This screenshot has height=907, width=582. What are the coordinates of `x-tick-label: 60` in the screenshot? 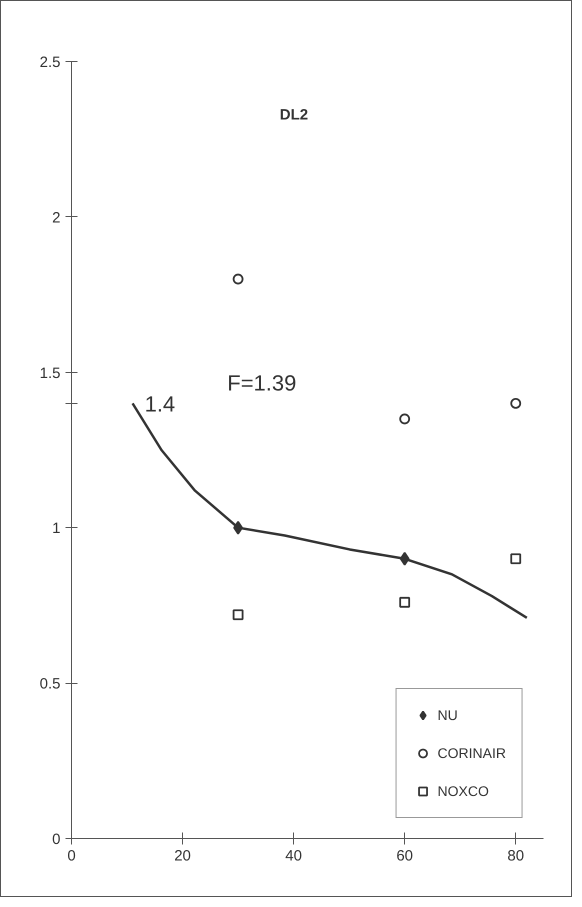 It's located at (405, 856).